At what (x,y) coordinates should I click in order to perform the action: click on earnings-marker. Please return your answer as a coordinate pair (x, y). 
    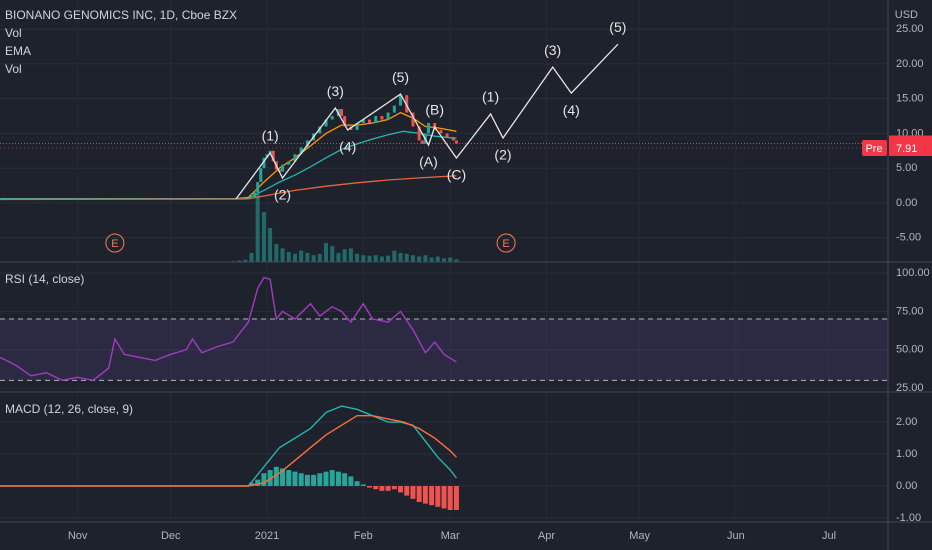
    Looking at the image, I should click on (506, 243).